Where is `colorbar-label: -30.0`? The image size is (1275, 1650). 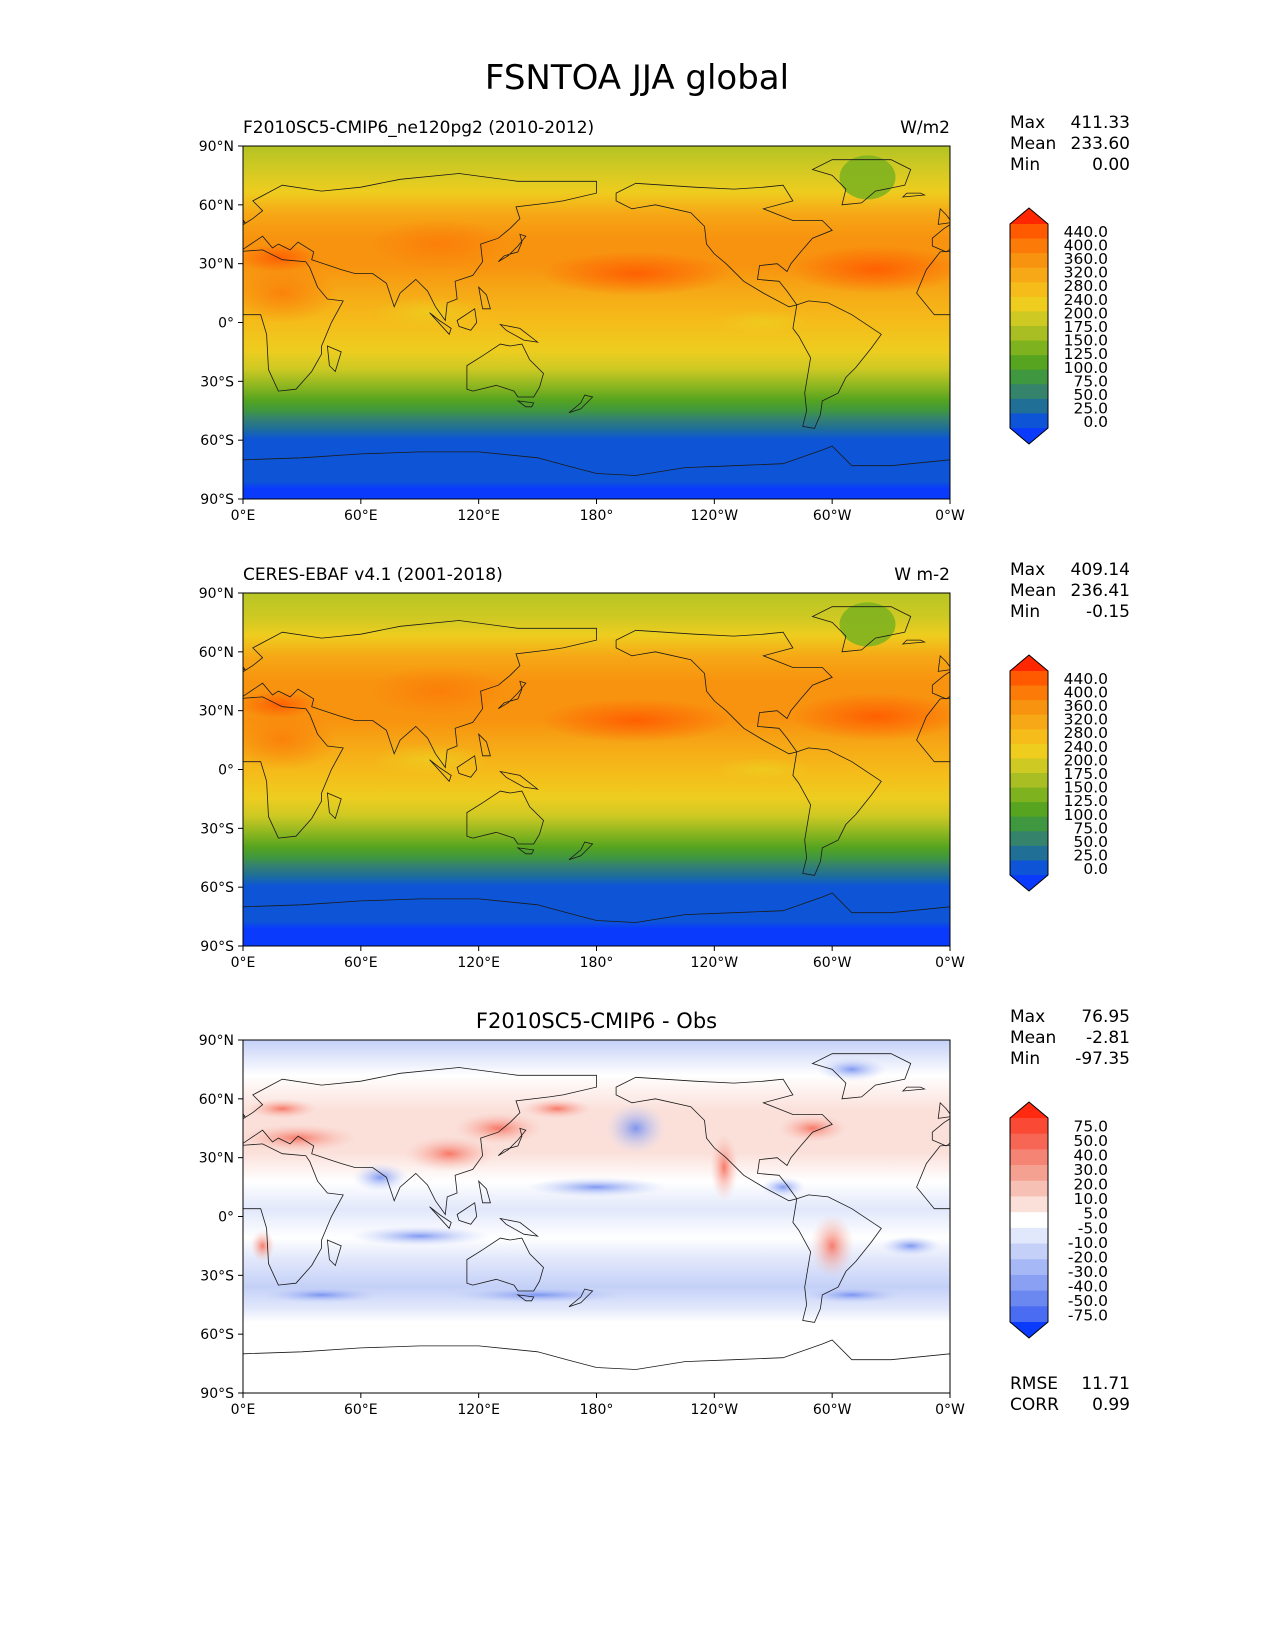 colorbar-label: -30.0 is located at coordinates (1088, 1272).